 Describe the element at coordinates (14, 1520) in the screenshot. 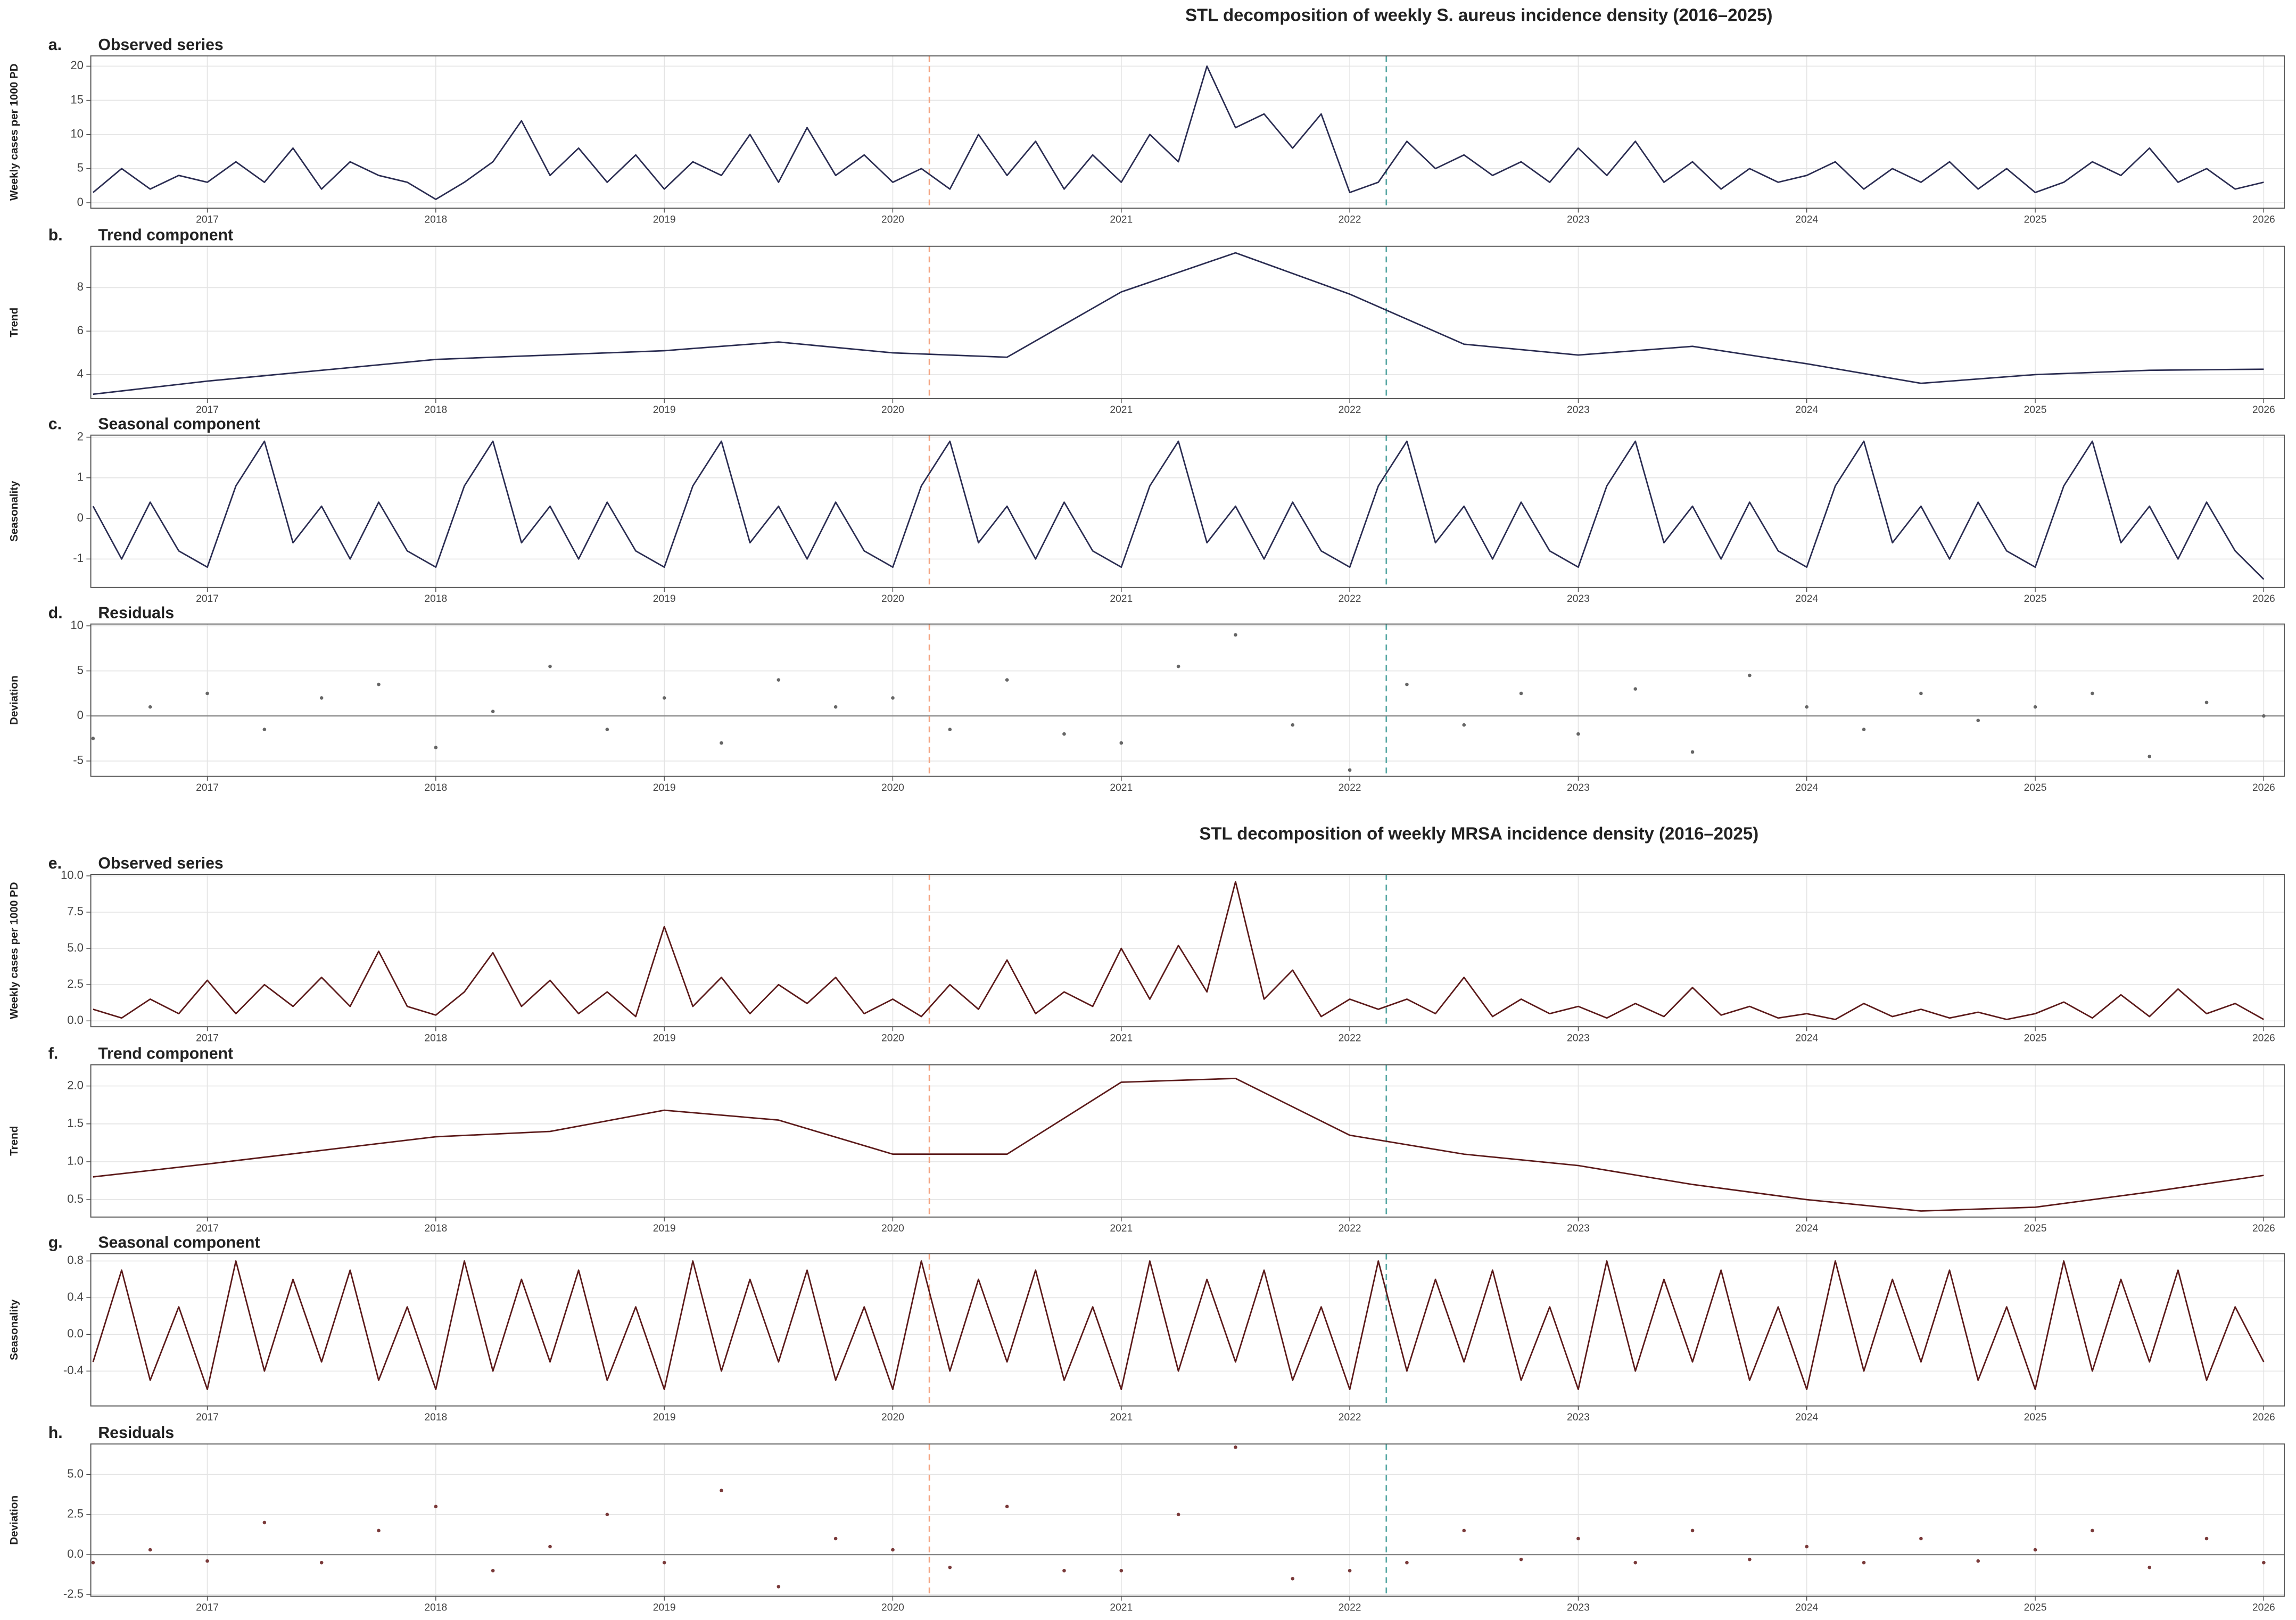

I see `y-axis-label: Deviation` at that location.